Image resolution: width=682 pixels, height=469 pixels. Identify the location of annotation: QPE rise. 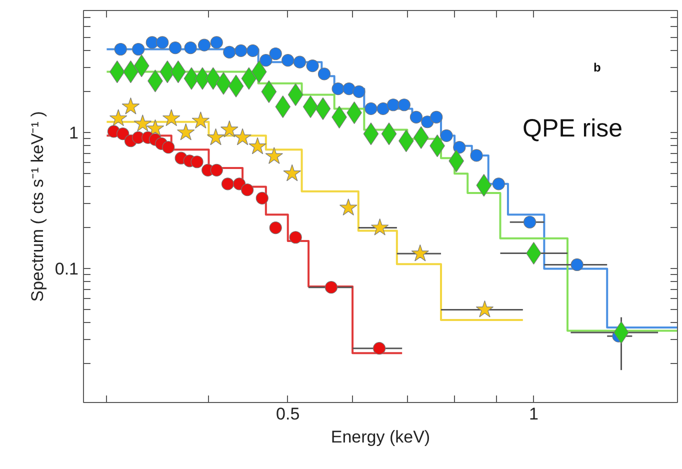
(572, 128).